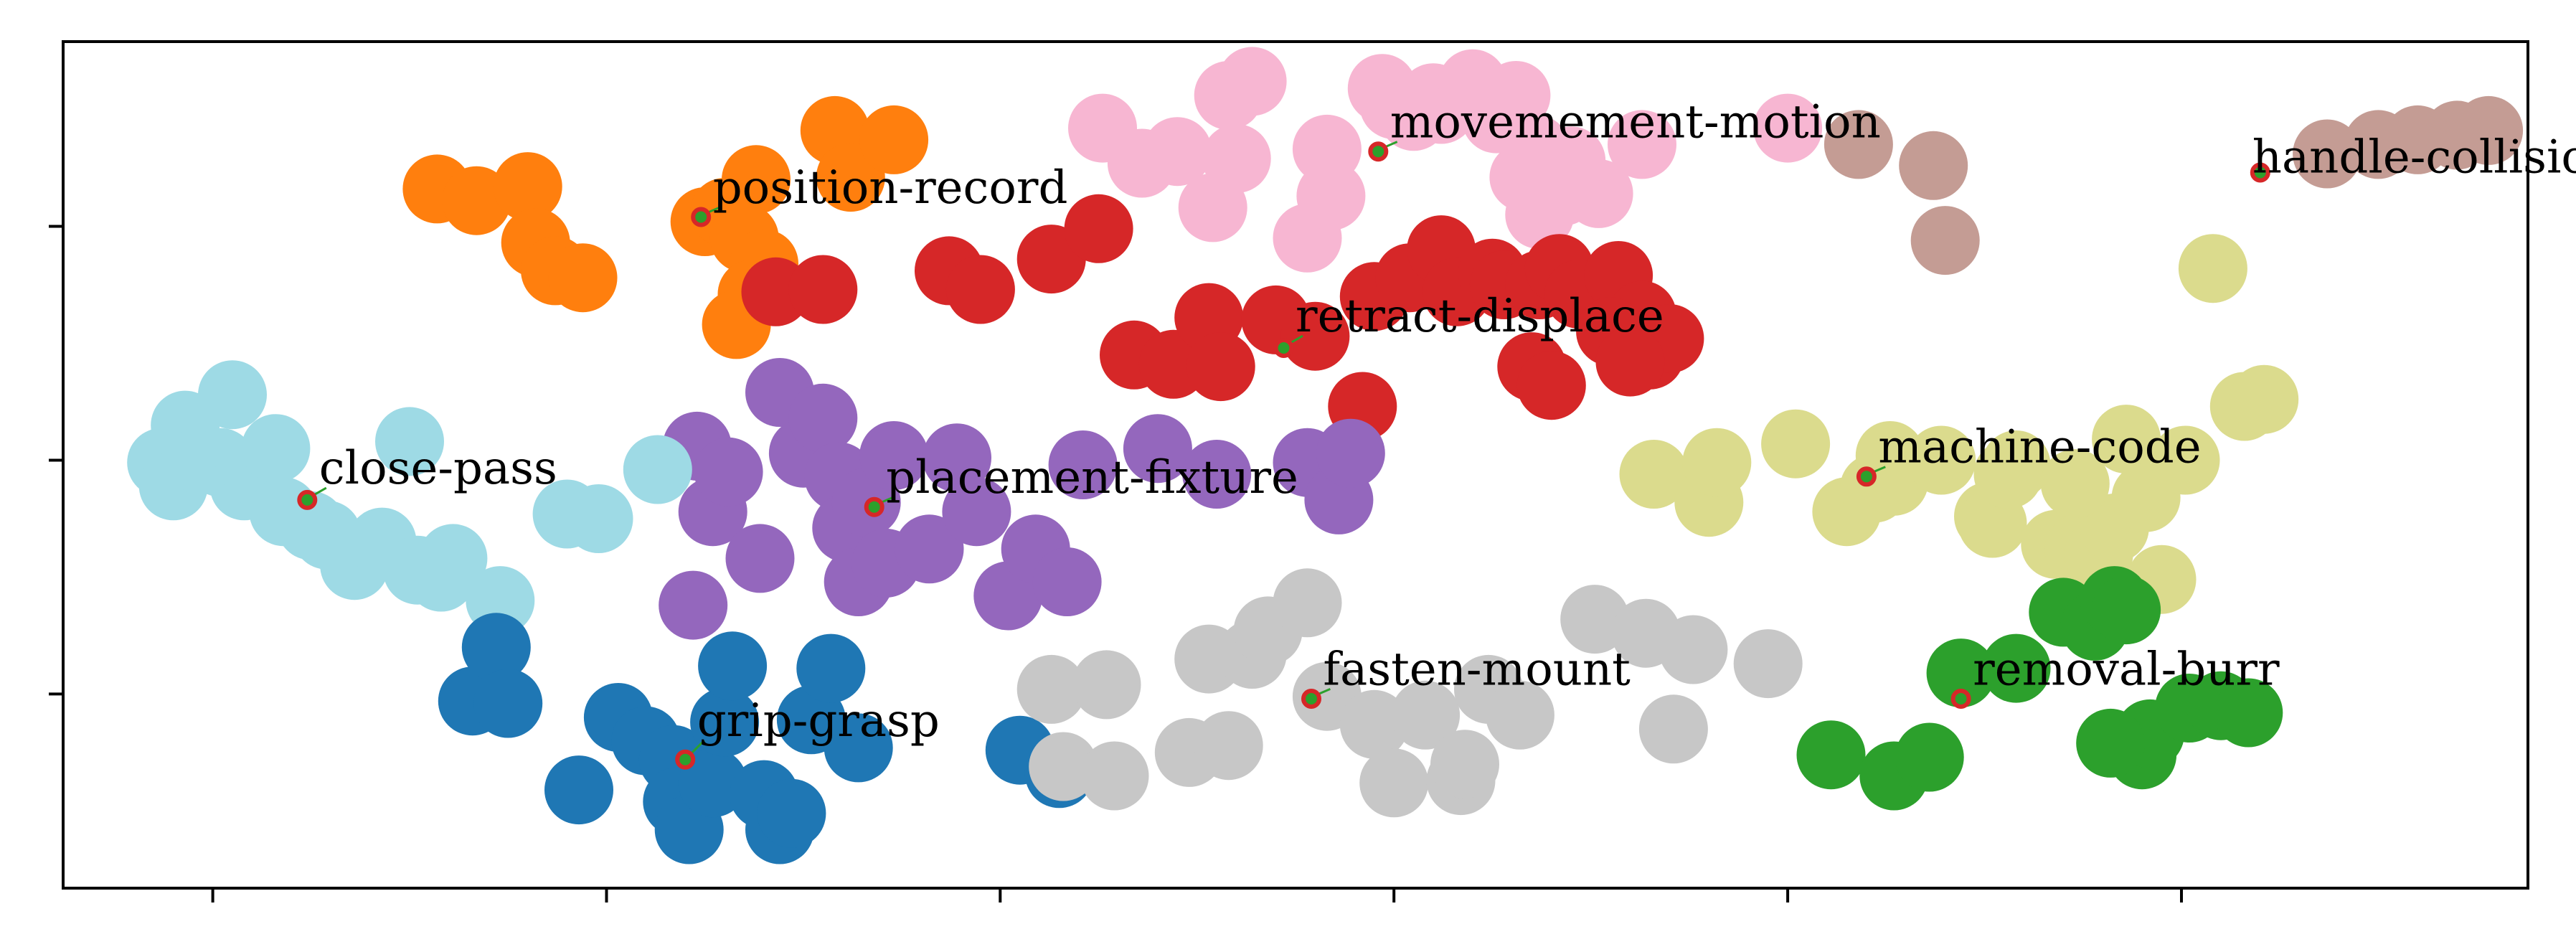  I want to click on annotation-label-3: retract-displace, so click(1480, 316).